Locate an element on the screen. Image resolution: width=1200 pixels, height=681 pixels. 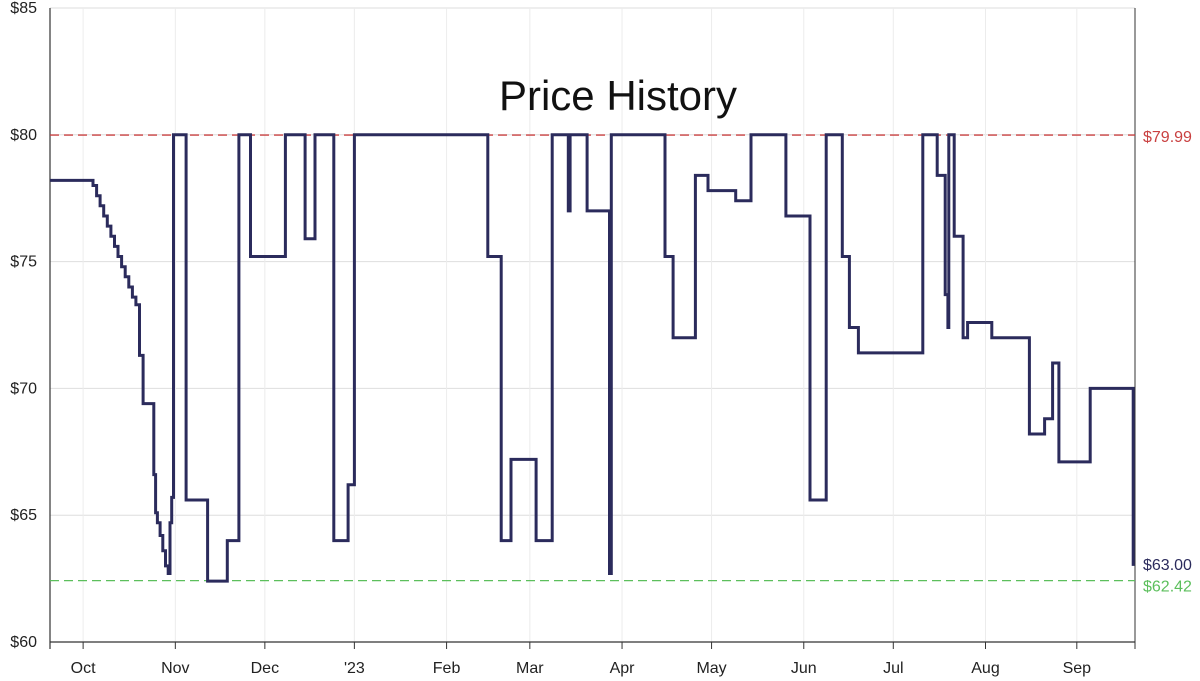
y-axis-ticks: $60 $65 $70 $75 $80 $85 is located at coordinates (23, 325).